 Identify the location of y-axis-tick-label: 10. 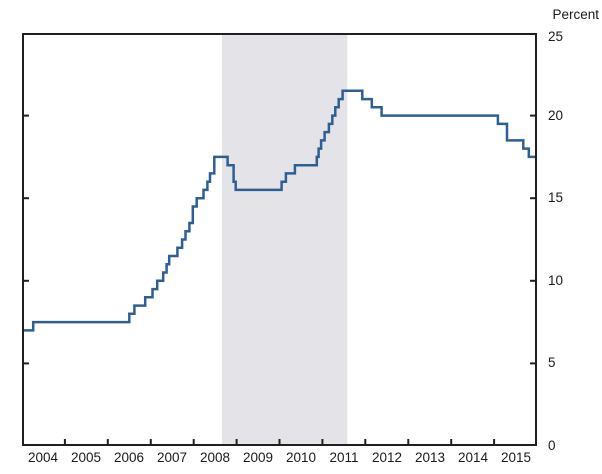
(556, 280).